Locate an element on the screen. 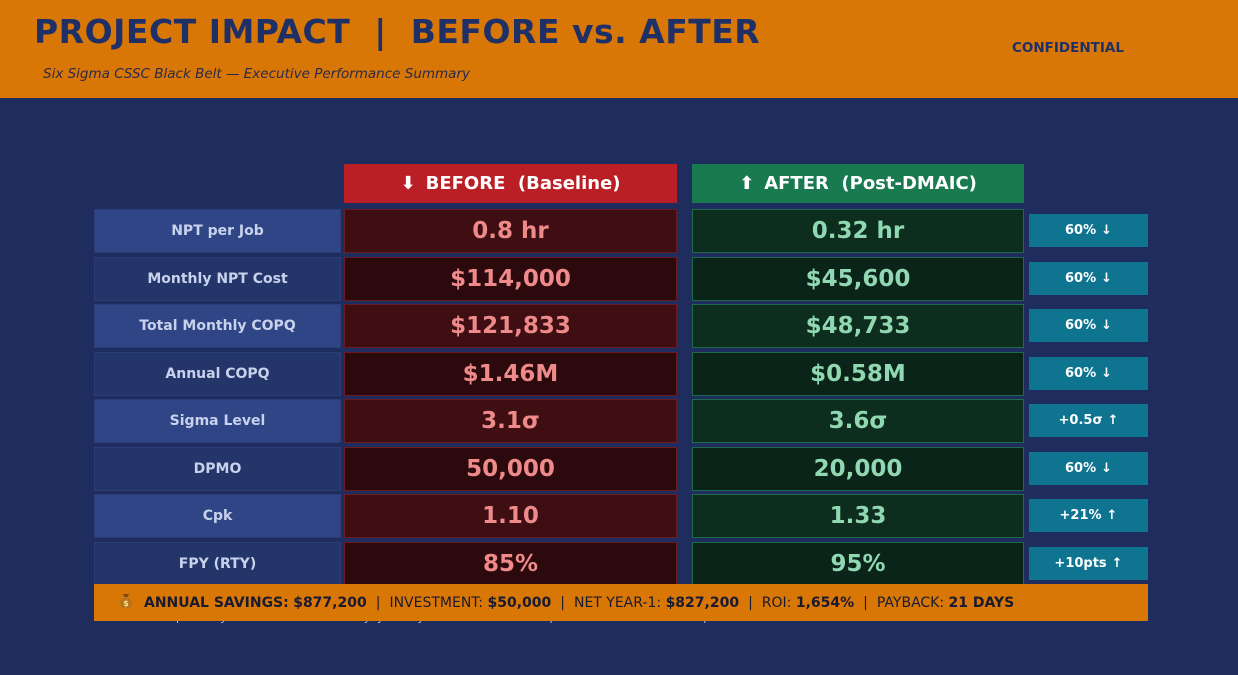 This screenshot has width=1238, height=675. metric-label: DPMO is located at coordinates (217, 469).